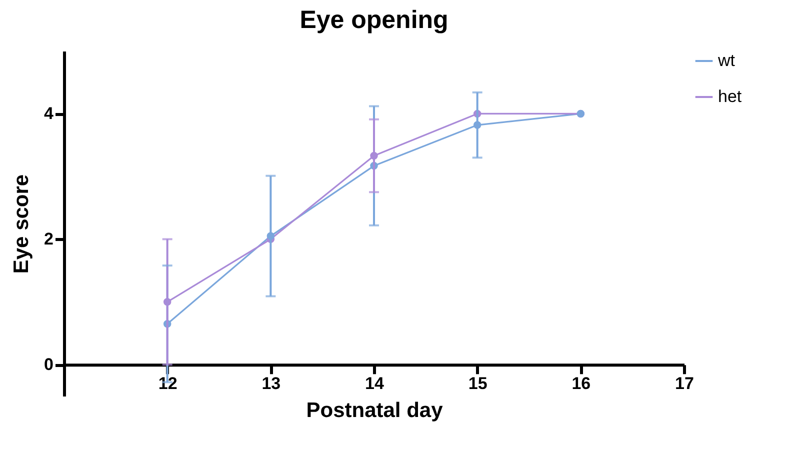  What do you see at coordinates (581, 384) in the screenshot?
I see `x-tick-label: 16` at bounding box center [581, 384].